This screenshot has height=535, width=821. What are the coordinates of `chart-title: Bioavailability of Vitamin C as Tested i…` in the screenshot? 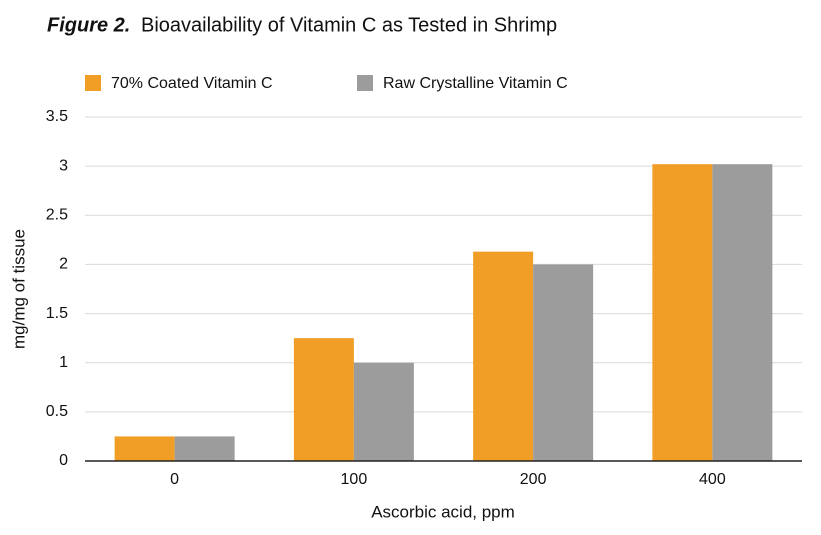 It's located at (349, 25).